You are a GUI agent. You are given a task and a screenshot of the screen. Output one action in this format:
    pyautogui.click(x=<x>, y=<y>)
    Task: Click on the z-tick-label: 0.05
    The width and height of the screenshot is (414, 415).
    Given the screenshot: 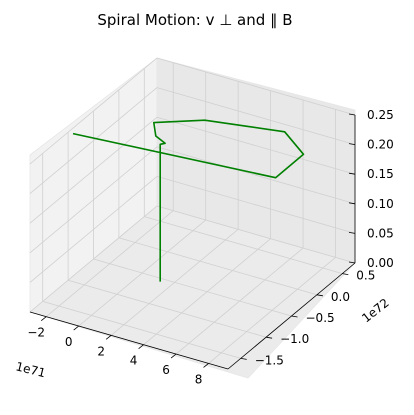 What is the action you would take?
    pyautogui.click(x=380, y=233)
    